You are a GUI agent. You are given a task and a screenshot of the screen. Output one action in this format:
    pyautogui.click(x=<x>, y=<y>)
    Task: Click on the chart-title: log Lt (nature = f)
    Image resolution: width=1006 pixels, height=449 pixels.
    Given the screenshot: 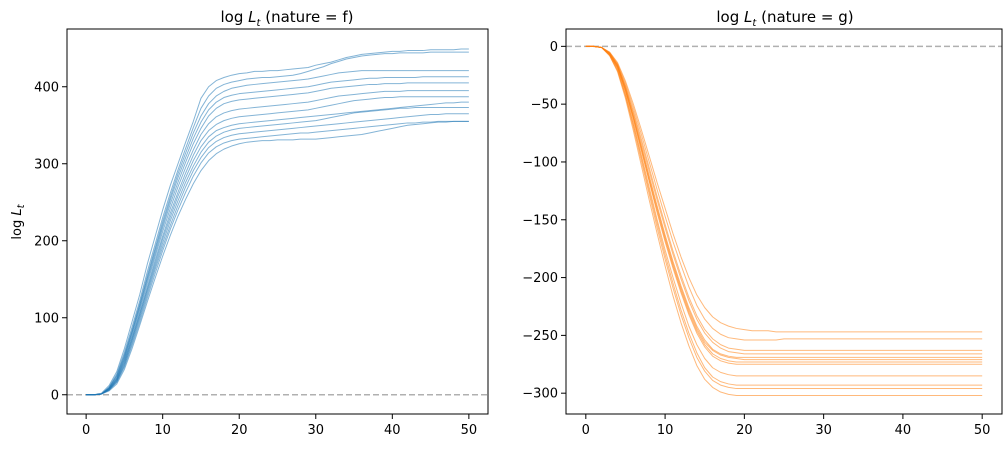 What is the action you would take?
    pyautogui.click(x=287, y=18)
    